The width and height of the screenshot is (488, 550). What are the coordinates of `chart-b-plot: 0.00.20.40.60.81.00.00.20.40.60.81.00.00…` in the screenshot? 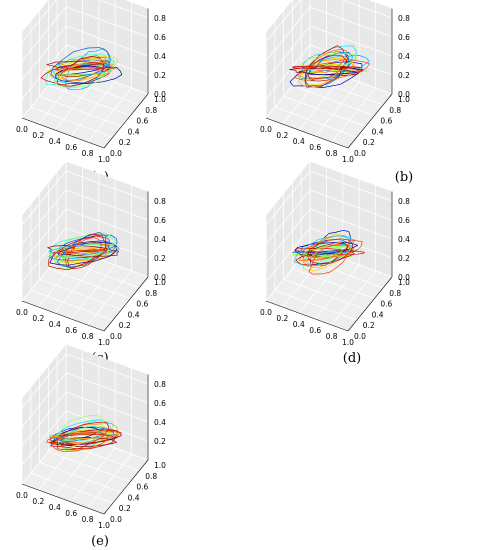 It's located at (335, 82).